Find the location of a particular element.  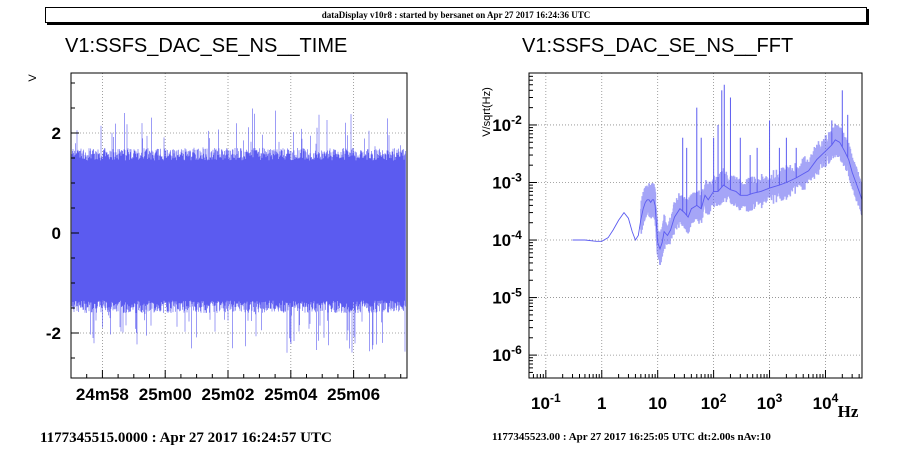

time-x-tick-label: 25m00 is located at coordinates (165, 394).